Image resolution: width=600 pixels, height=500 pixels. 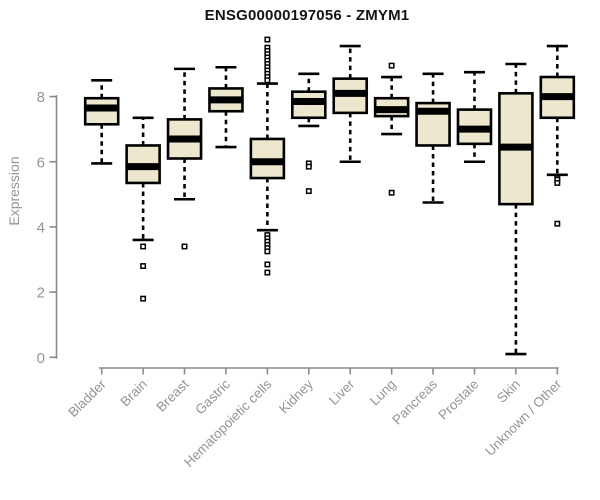 What do you see at coordinates (101, 121) in the screenshot?
I see `box-bladder` at bounding box center [101, 121].